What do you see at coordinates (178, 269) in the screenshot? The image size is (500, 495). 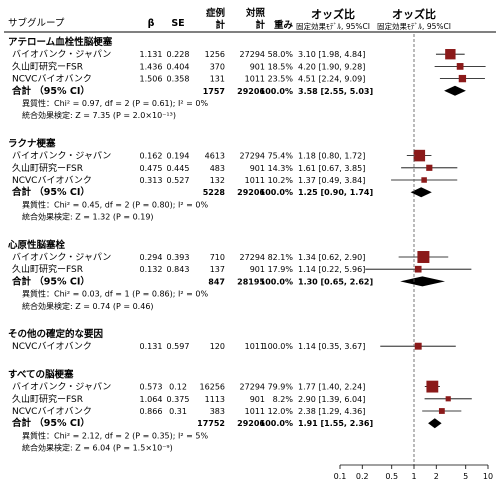 I see `study-se: 0.843` at bounding box center [178, 269].